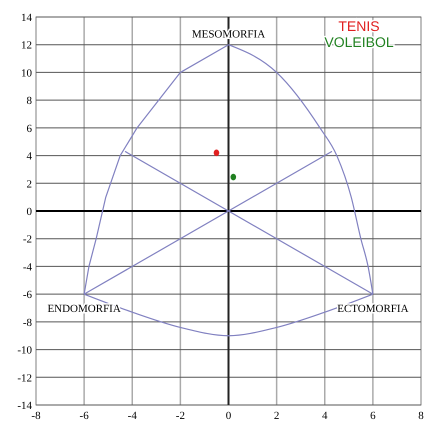 This screenshot has height=430, width=442. What do you see at coordinates (421, 416) in the screenshot?
I see `x-tick-label: 8` at bounding box center [421, 416].